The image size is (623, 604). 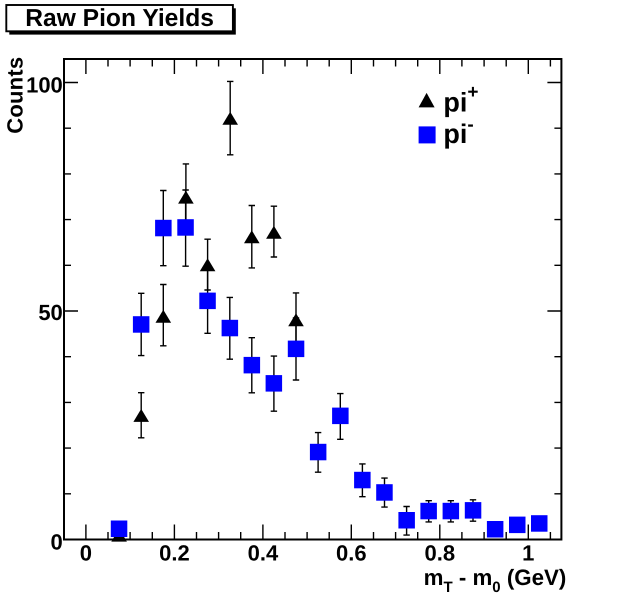 I want to click on svg-text: 50, so click(x=50, y=312).